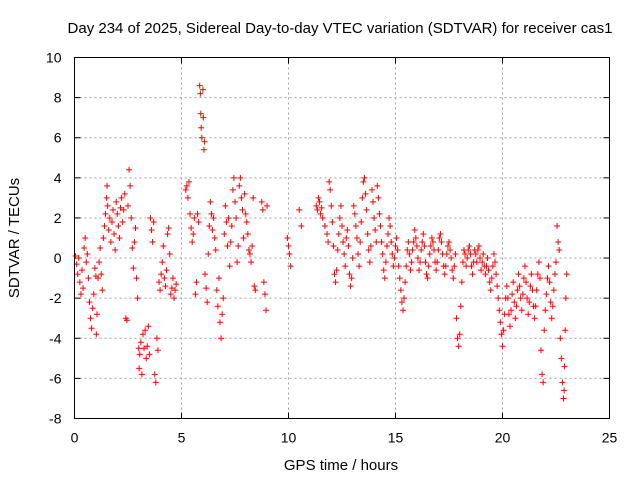  What do you see at coordinates (55, 419) in the screenshot?
I see `y-tick-label: -8` at bounding box center [55, 419].